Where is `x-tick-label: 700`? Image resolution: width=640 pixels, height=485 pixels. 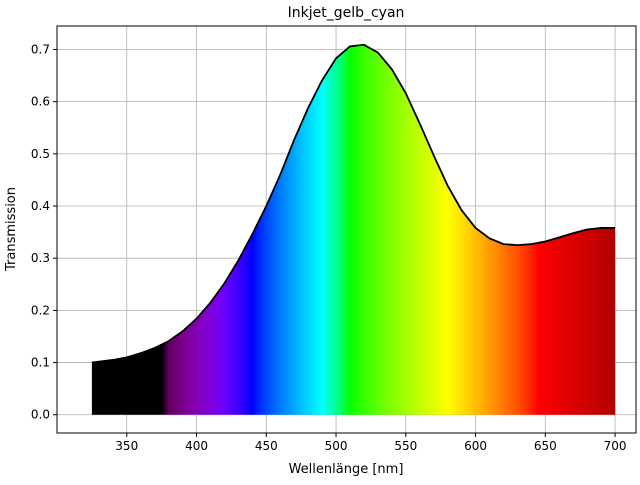 x-tick-label: 700 is located at coordinates (615, 446).